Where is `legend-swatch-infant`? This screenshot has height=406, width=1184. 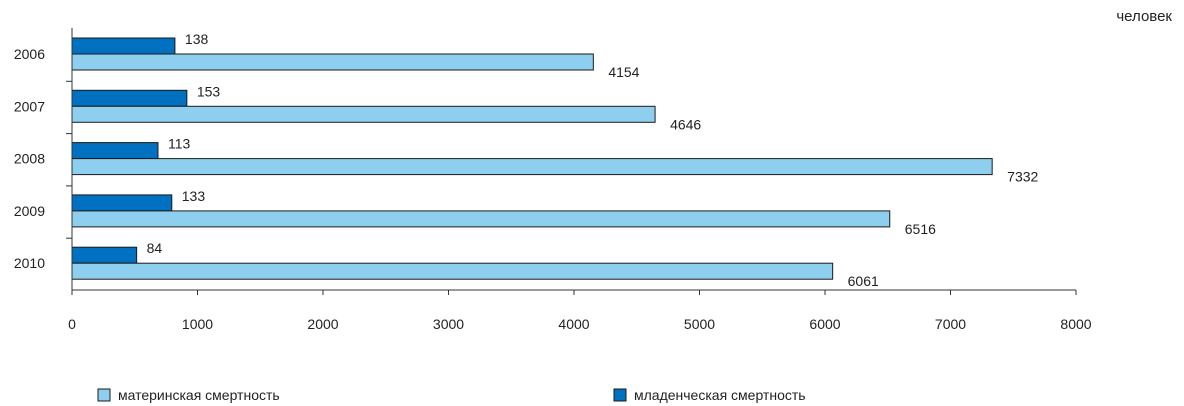 legend-swatch-infant is located at coordinates (620, 395).